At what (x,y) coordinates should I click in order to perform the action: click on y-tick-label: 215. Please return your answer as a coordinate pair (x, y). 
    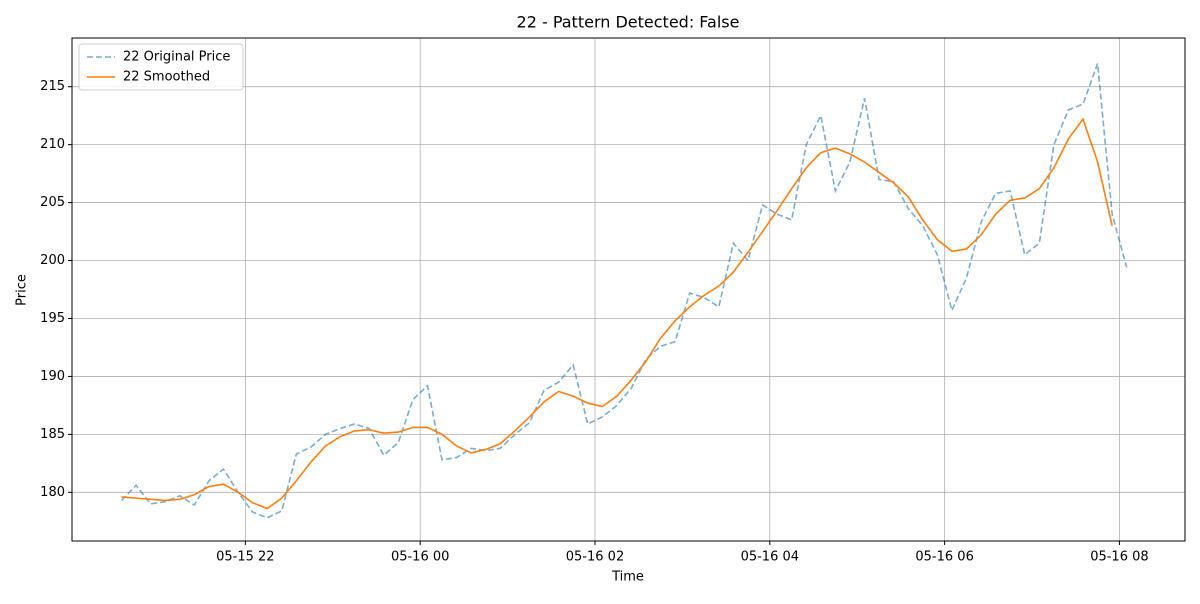
    Looking at the image, I should click on (52, 86).